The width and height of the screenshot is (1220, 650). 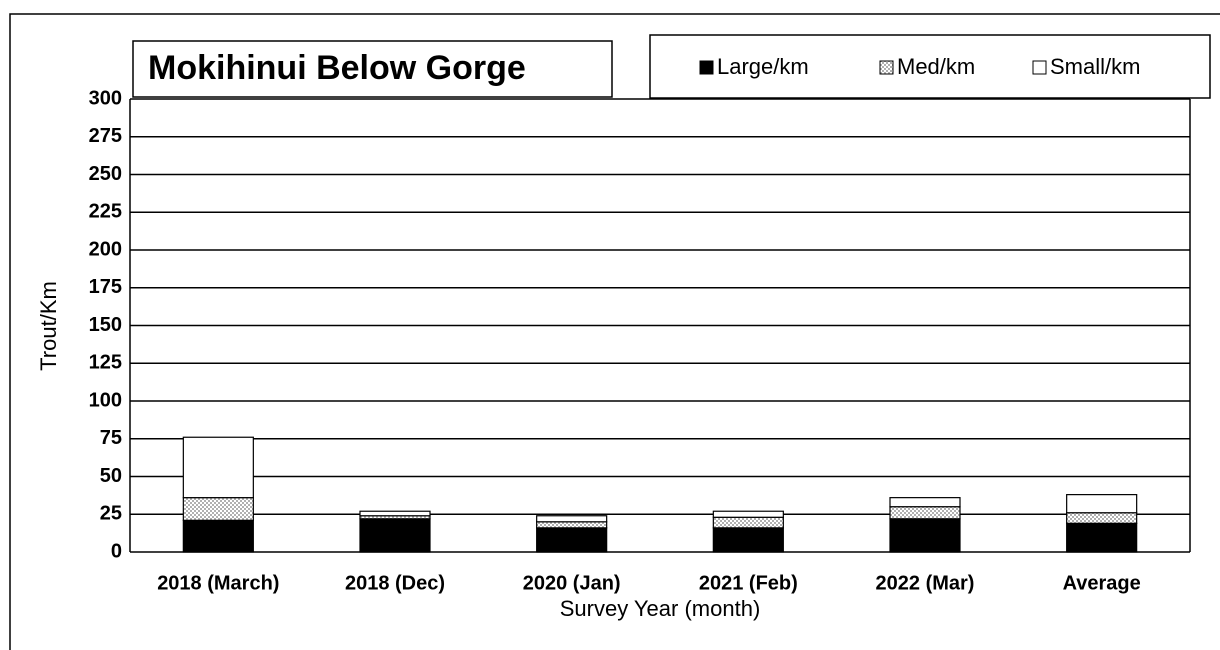 I want to click on y-tick-label: 0, so click(x=116, y=551).